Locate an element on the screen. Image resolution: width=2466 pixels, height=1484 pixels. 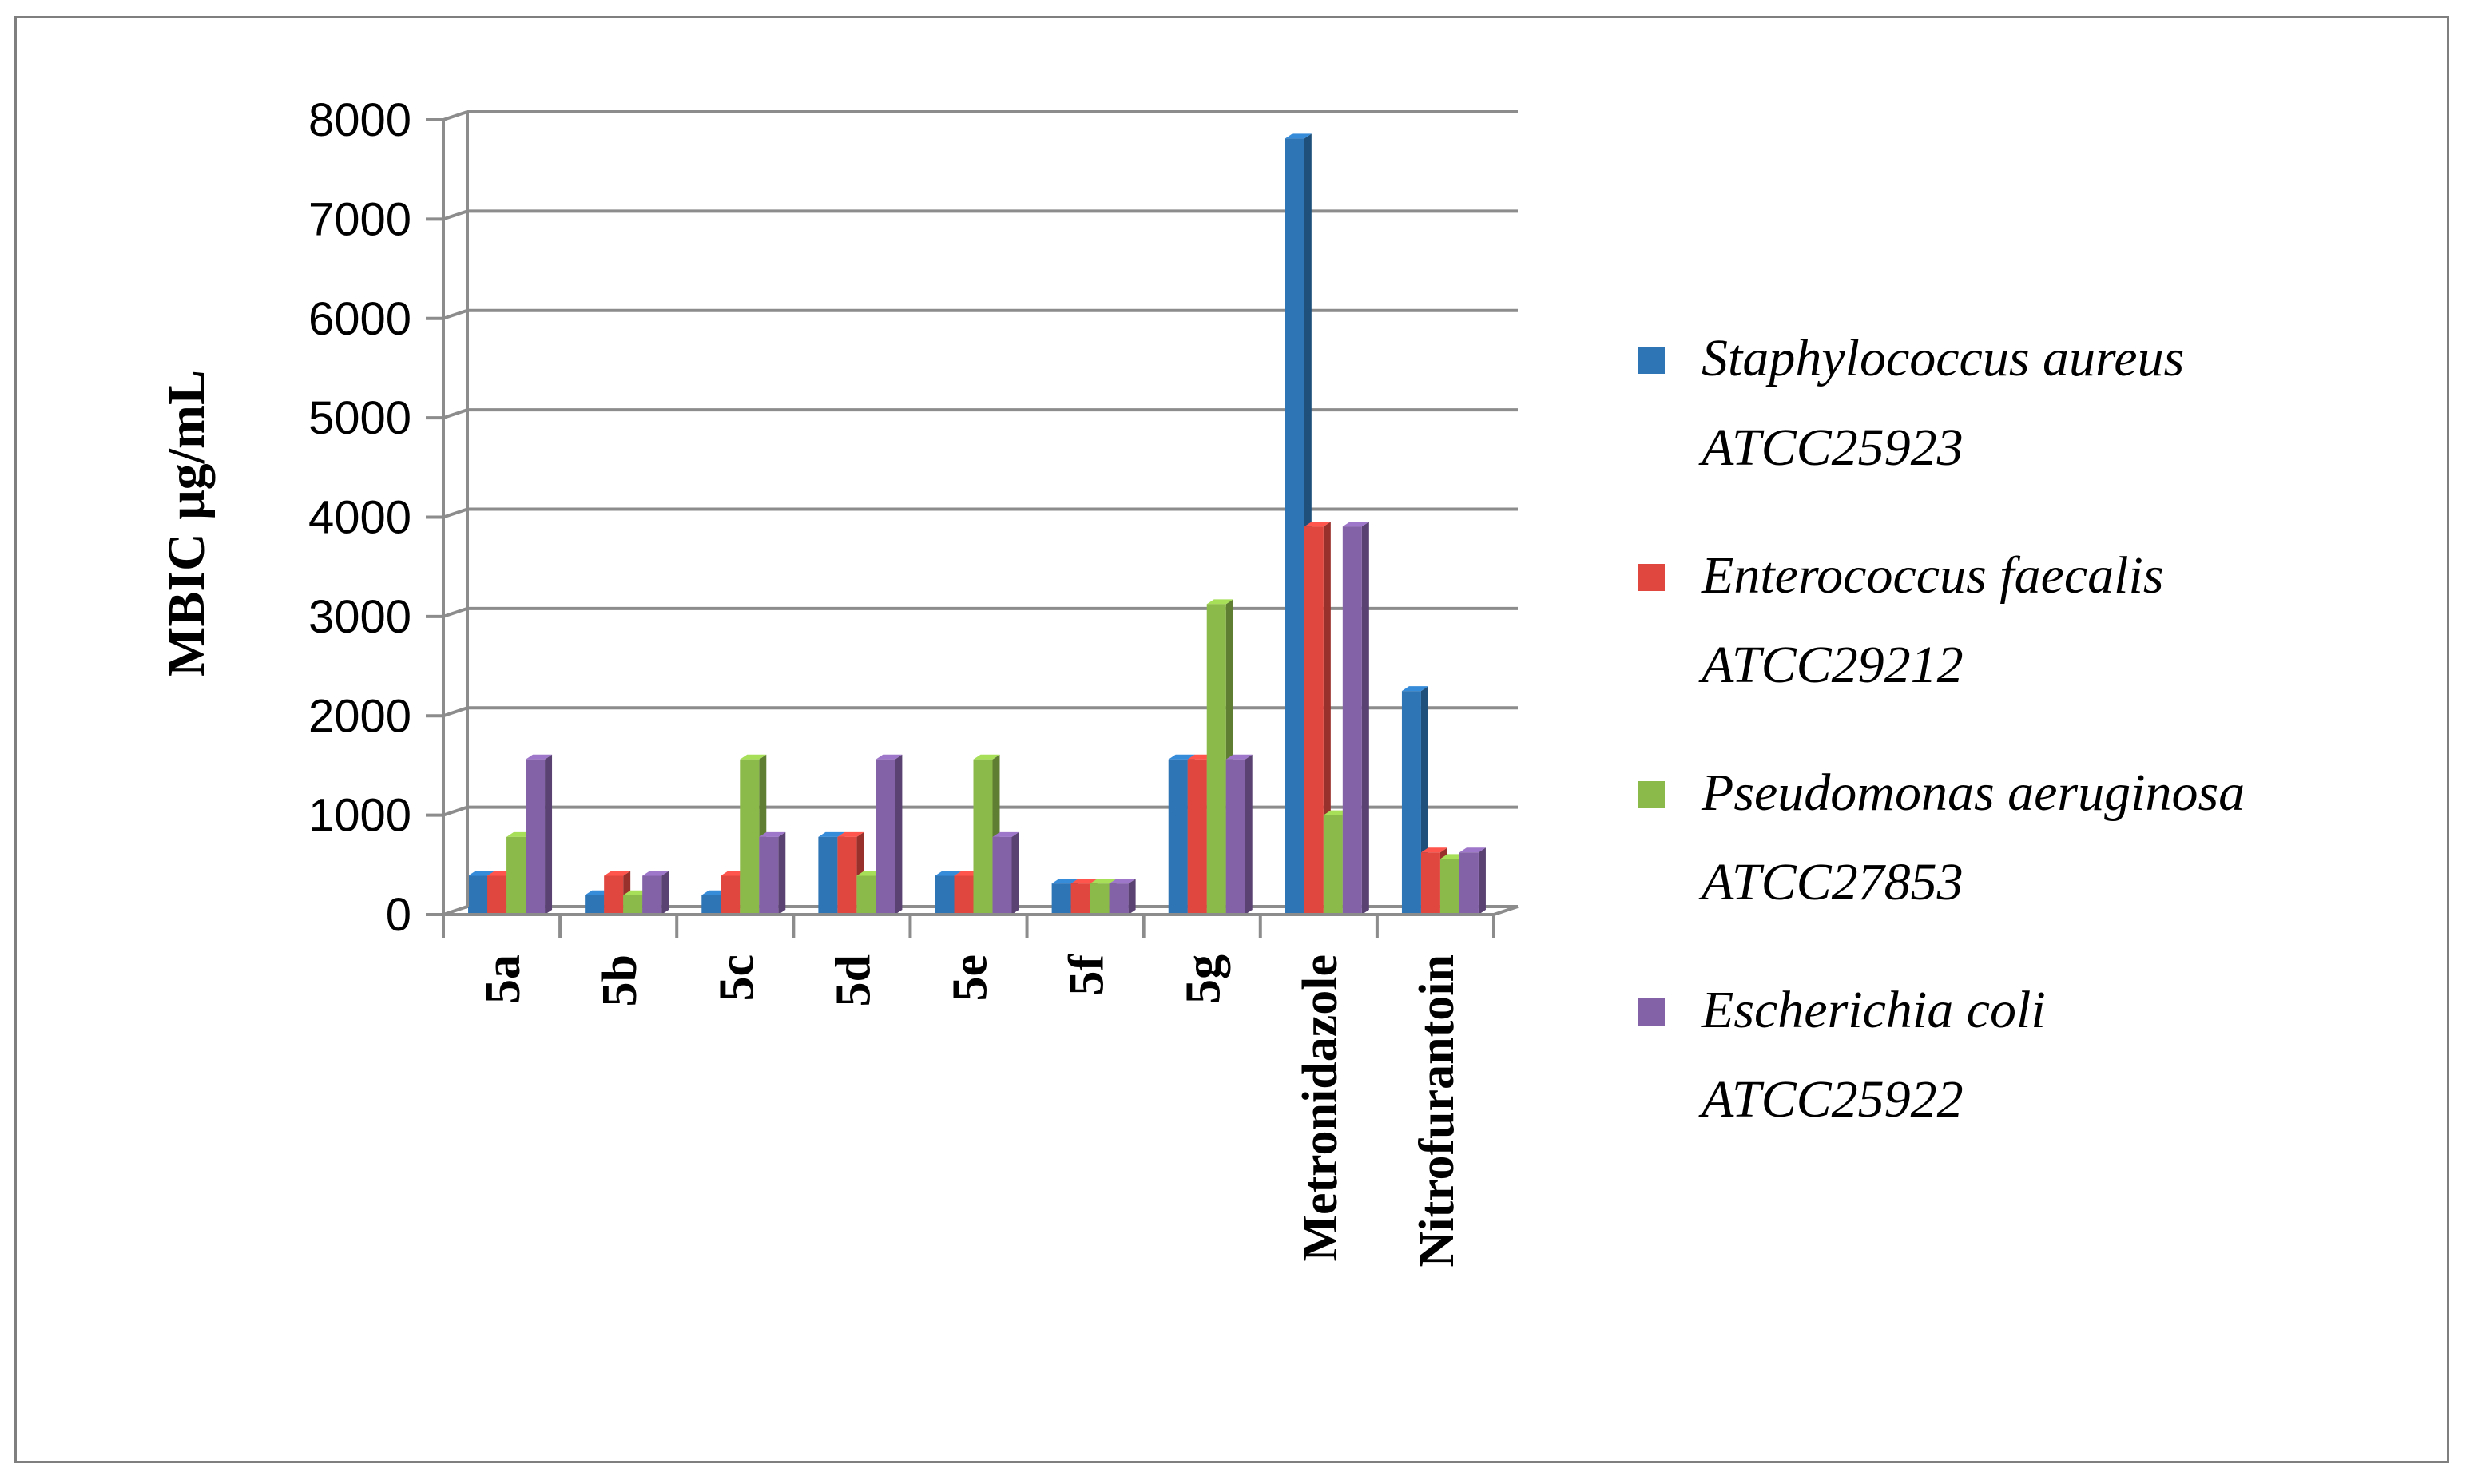
x-category-label: 5e is located at coordinates (970, 978).